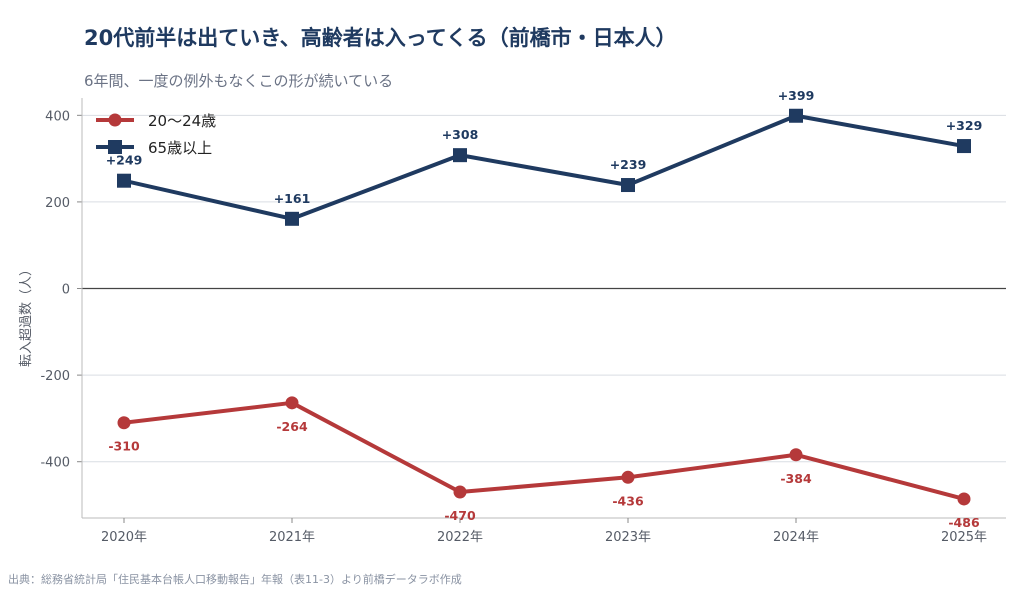 The height and width of the screenshot is (592, 1024). What do you see at coordinates (796, 478) in the screenshot?
I see `data-label: -384` at bounding box center [796, 478].